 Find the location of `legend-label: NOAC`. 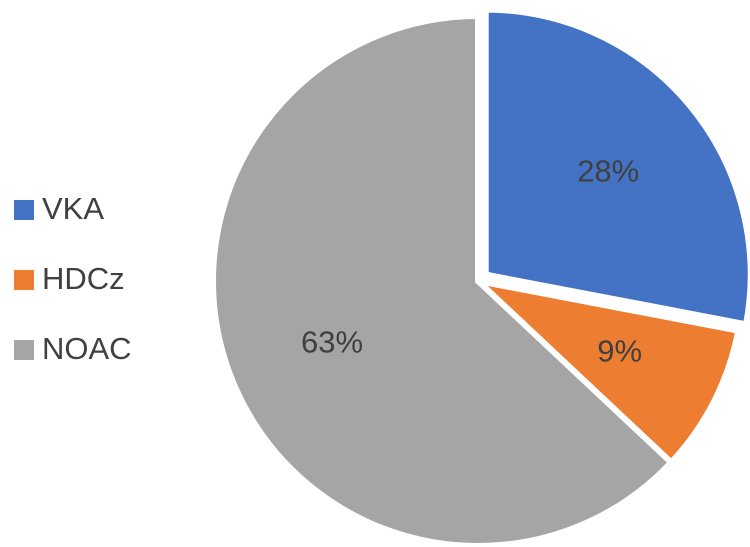

legend-label: NOAC is located at coordinates (87, 348).